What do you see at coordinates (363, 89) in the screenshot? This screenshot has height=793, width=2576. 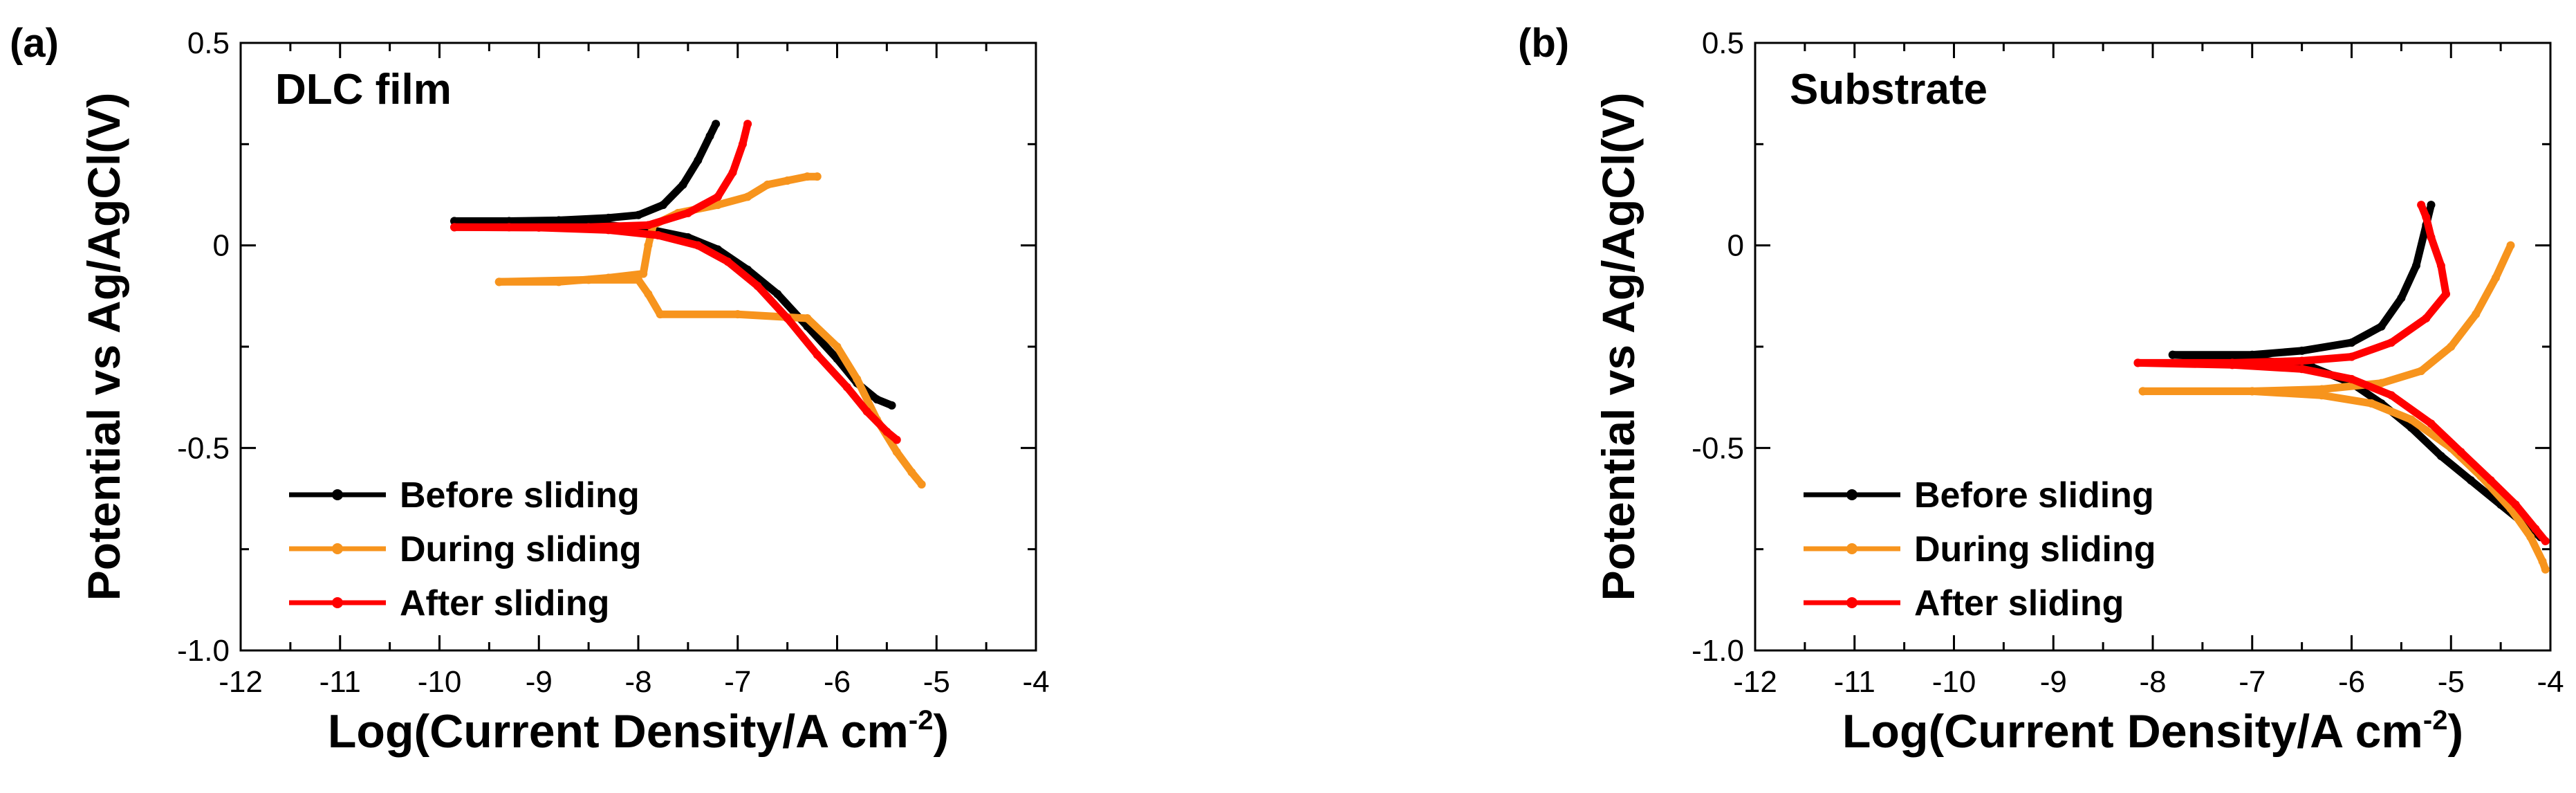 I see `chart-title: DLC film` at bounding box center [363, 89].